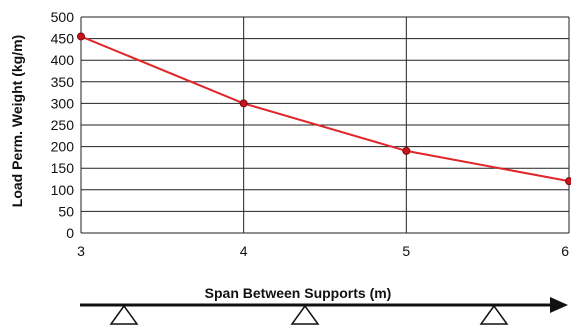  I want to click on x-tick-label: 3, so click(81, 251).